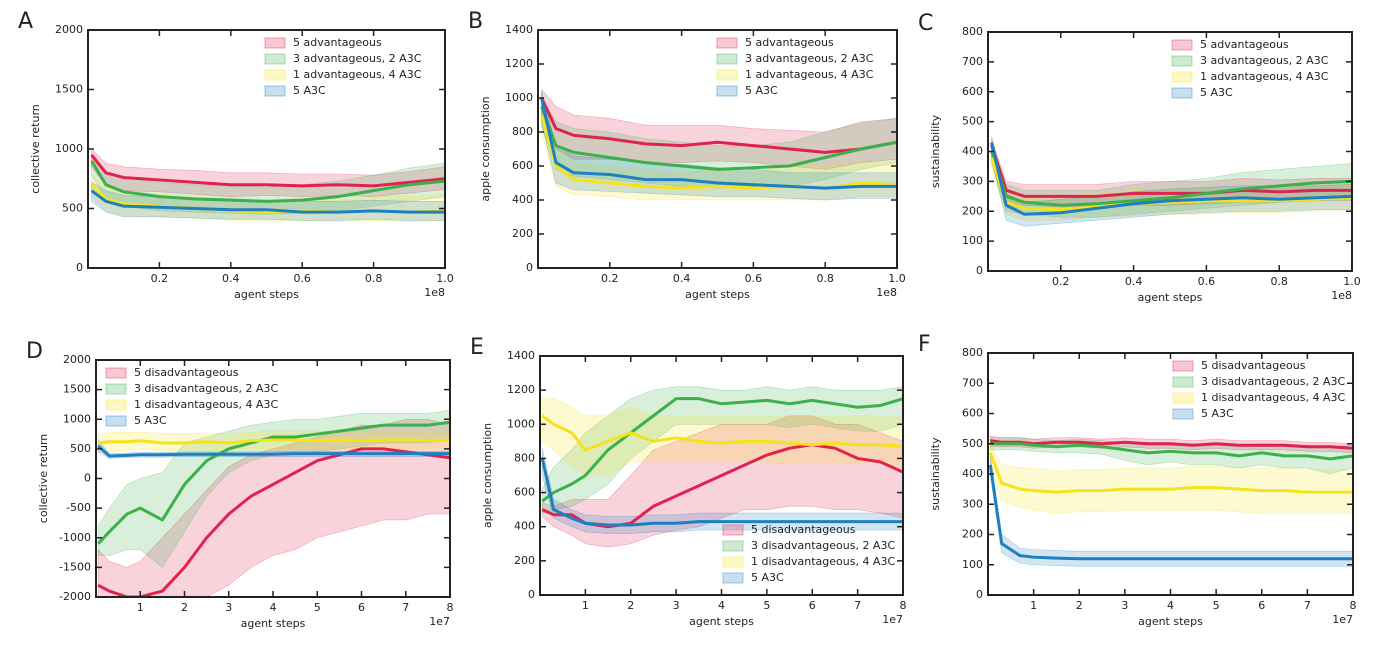 The height and width of the screenshot is (658, 1376). What do you see at coordinates (972, 61) in the screenshot?
I see `y-tick-label: 700` at bounding box center [972, 61].